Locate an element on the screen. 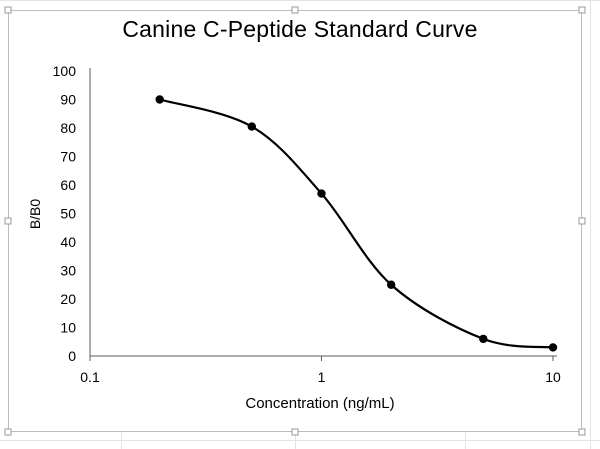  x-tick-label: 10 is located at coordinates (553, 377).